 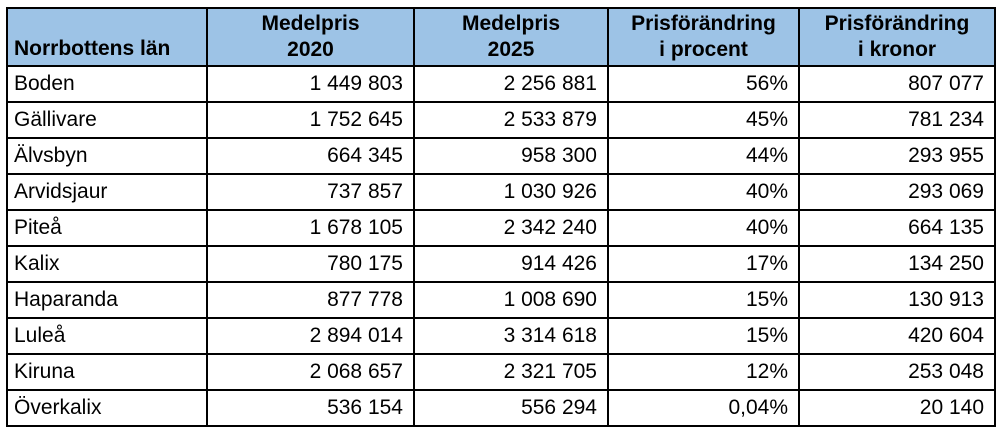 I want to click on column-header-prisforandring-procent: Prisförändring i procent, so click(x=703, y=37).